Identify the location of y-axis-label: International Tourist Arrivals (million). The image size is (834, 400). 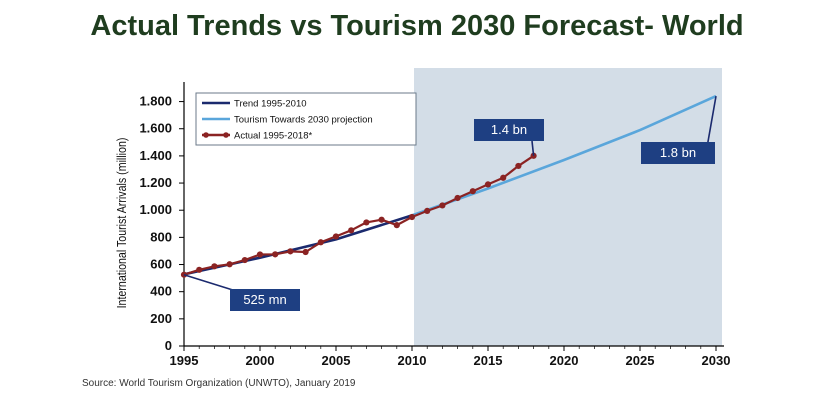
(121, 223).